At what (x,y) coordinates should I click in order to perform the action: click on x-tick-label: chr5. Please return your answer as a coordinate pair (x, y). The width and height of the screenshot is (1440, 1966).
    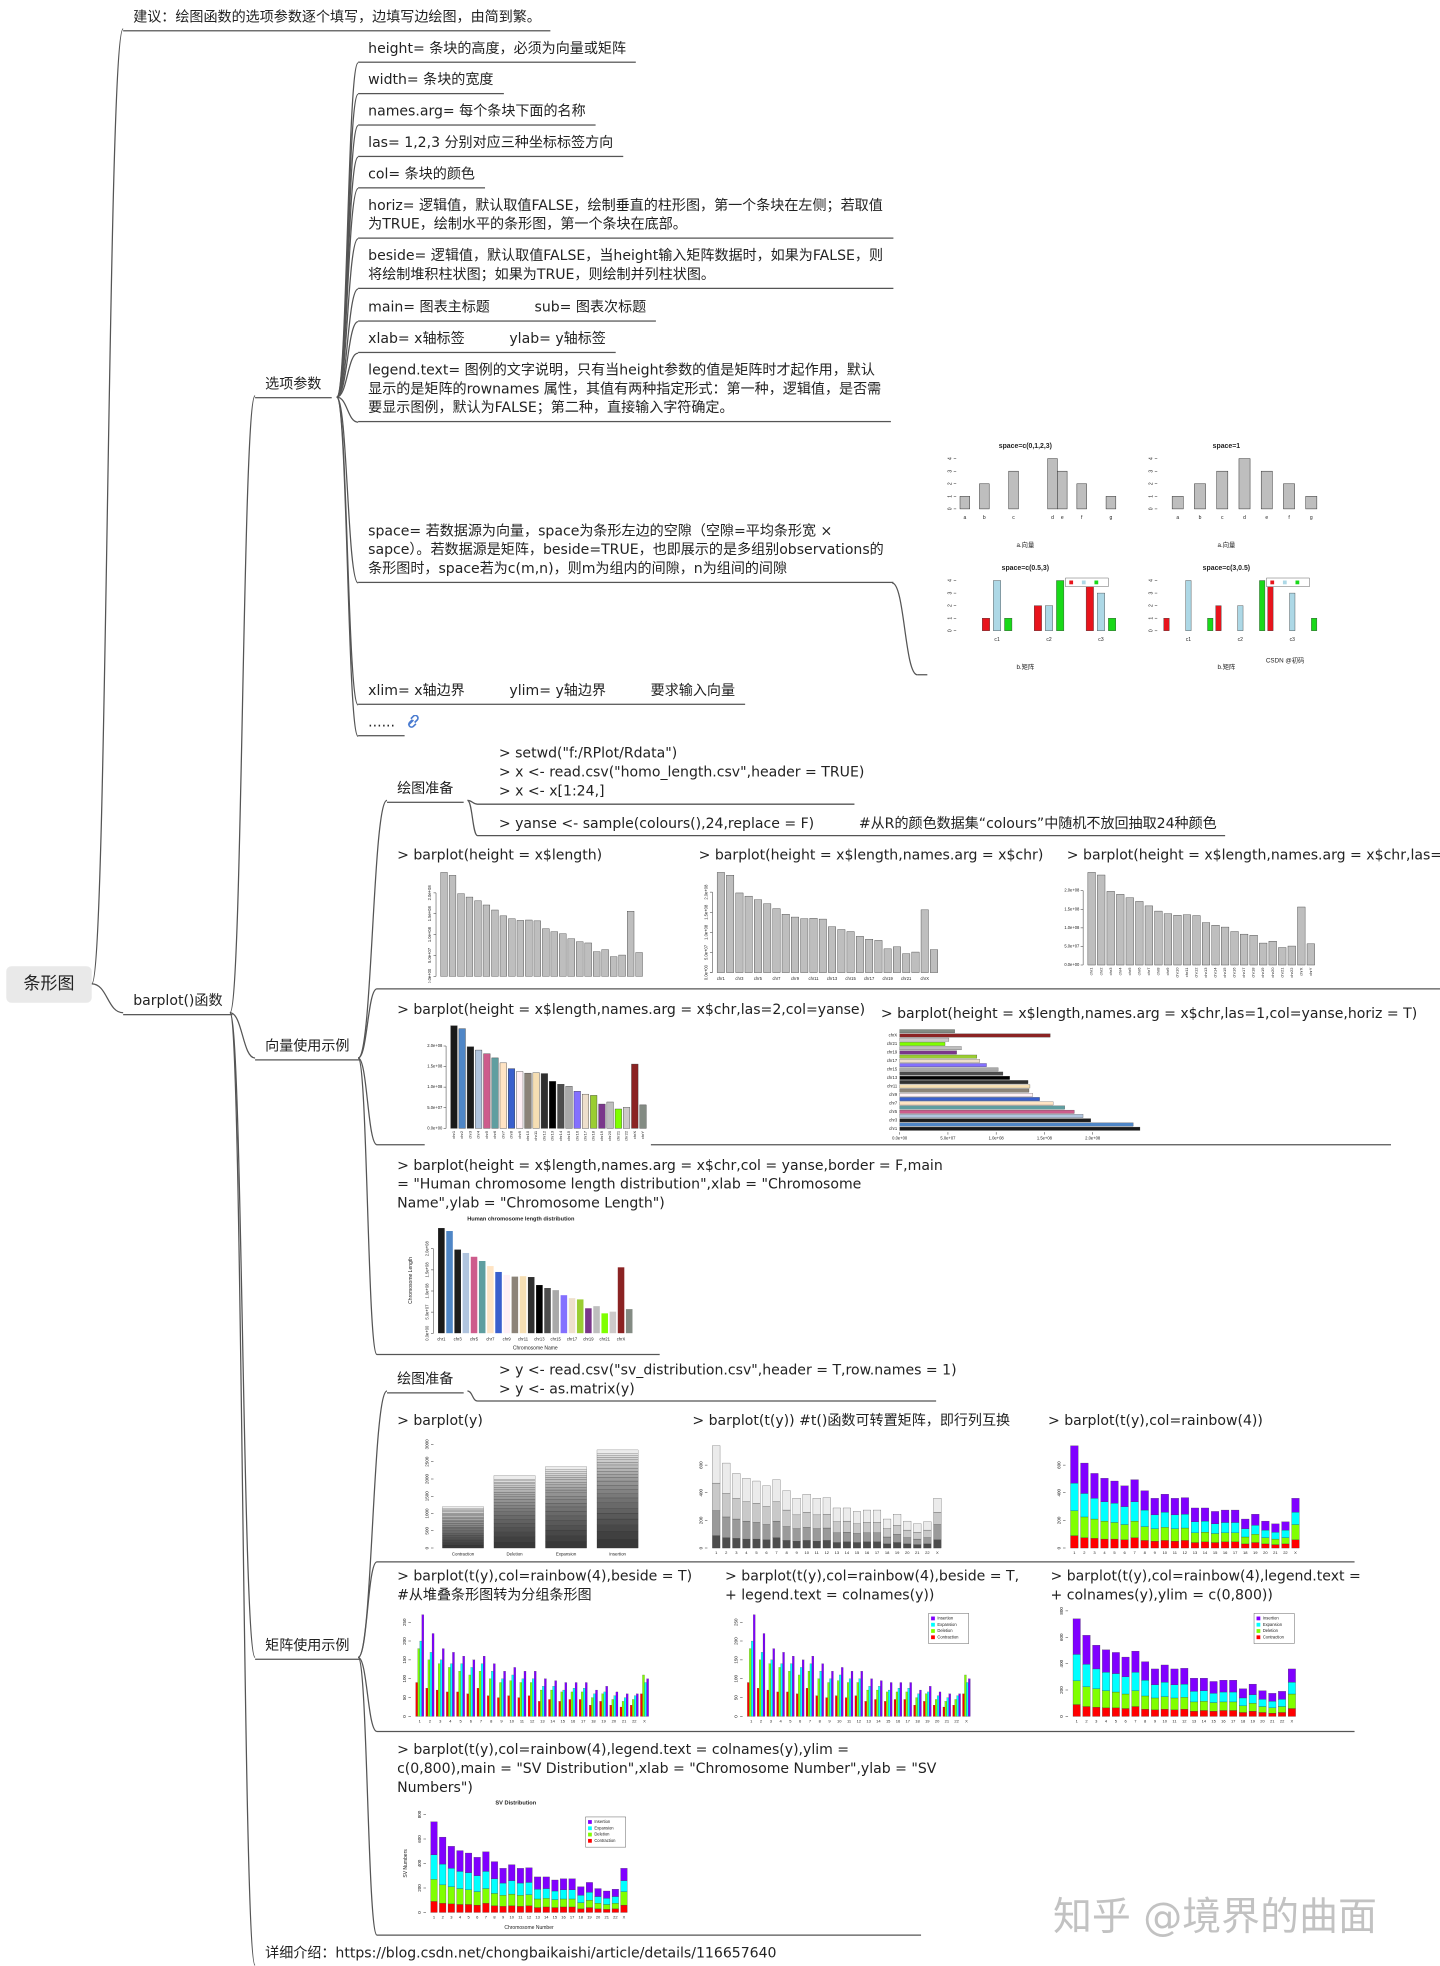
    Looking at the image, I should click on (1129, 971).